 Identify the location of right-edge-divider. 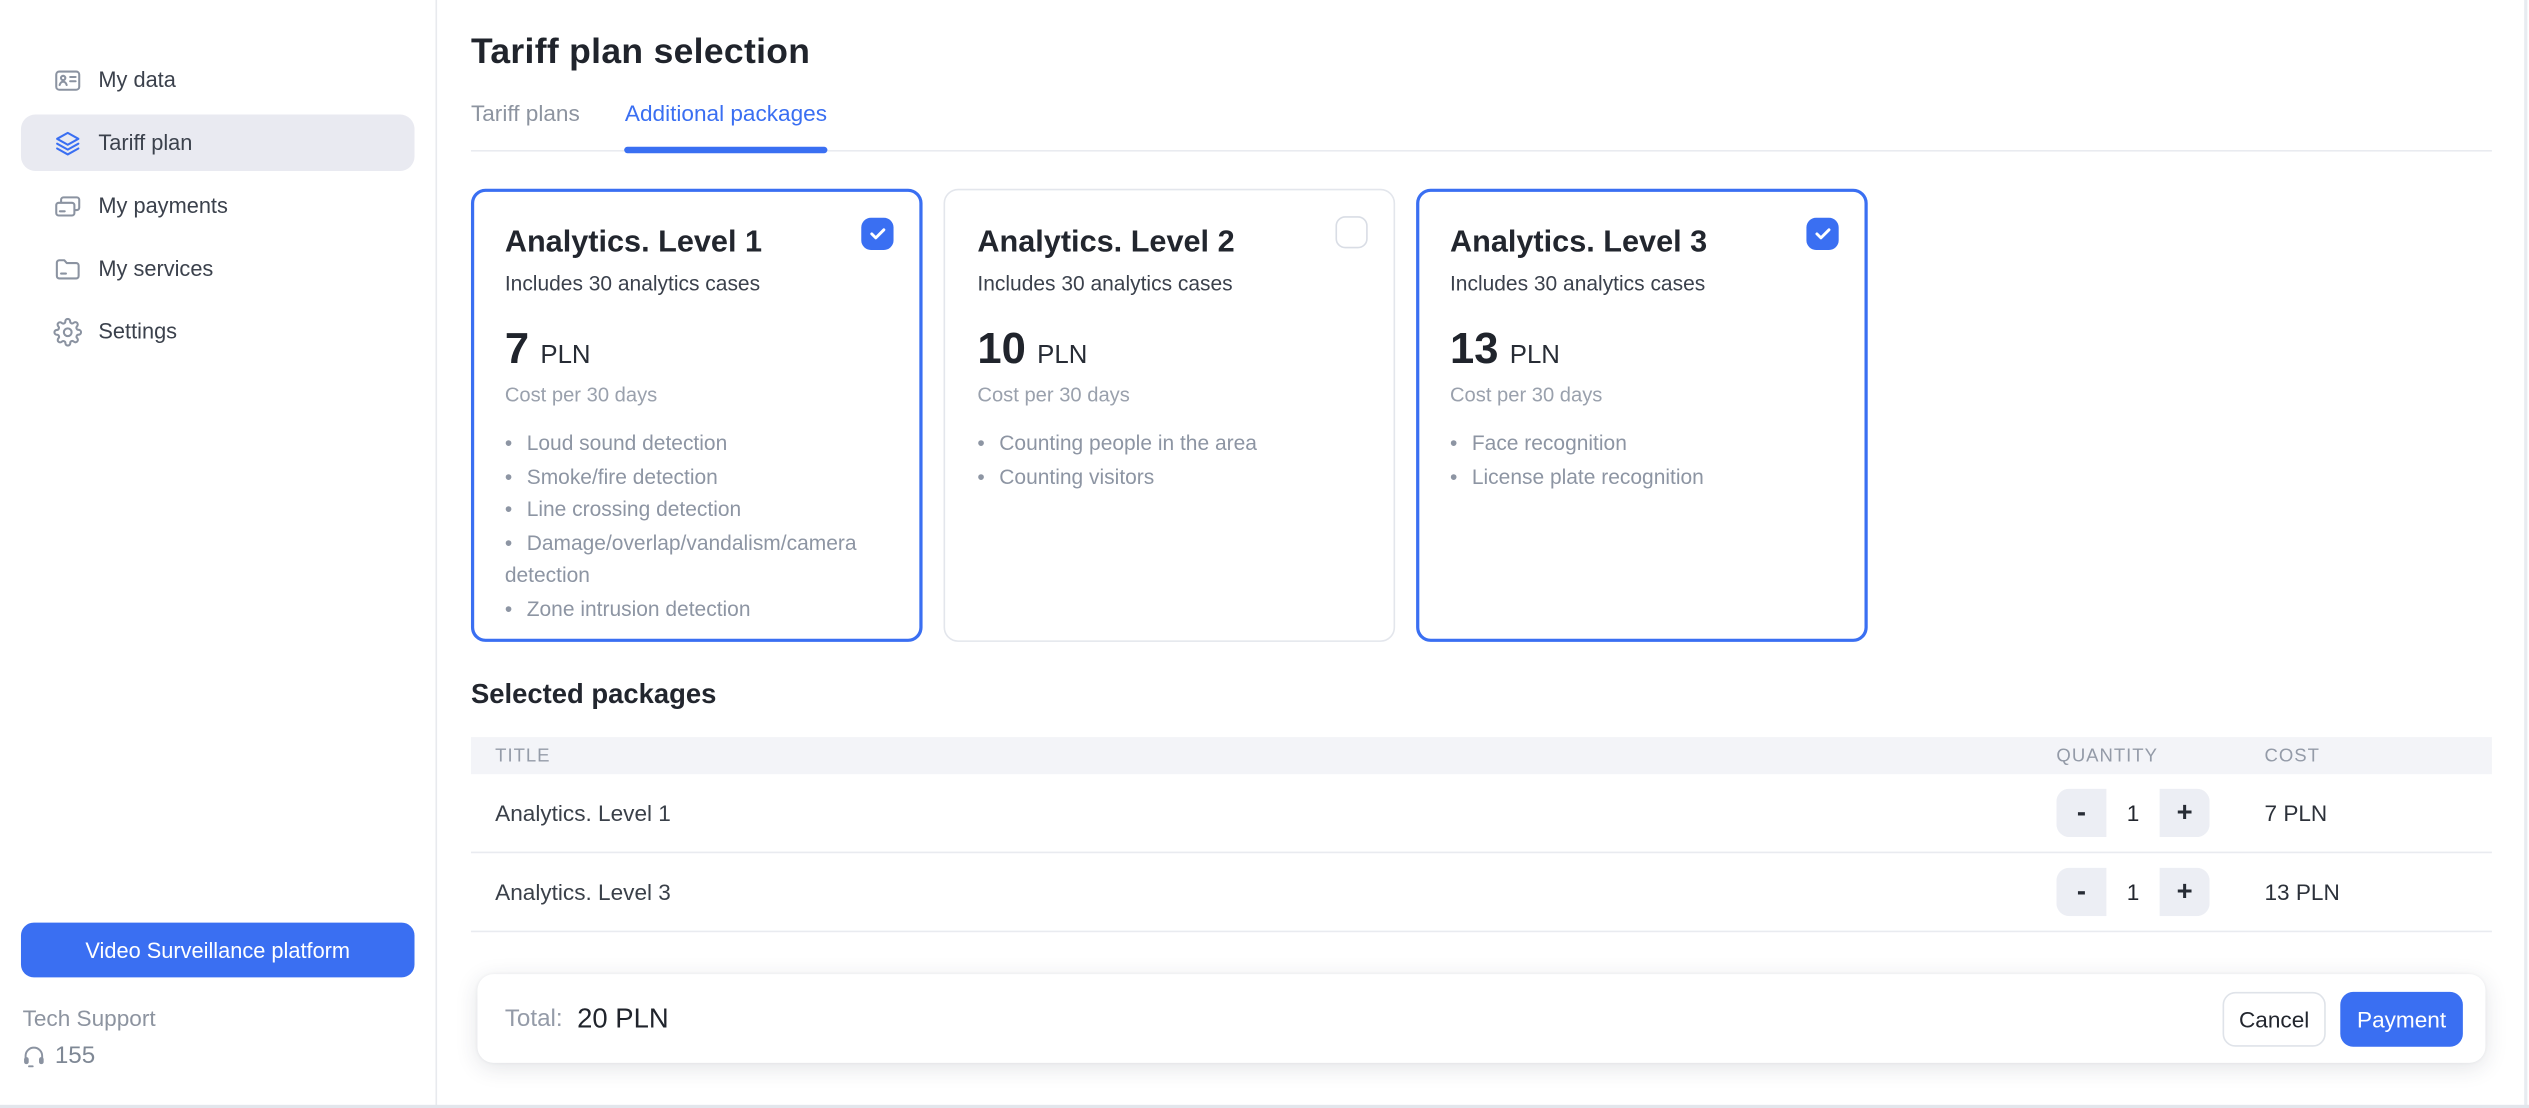
(2526, 554).